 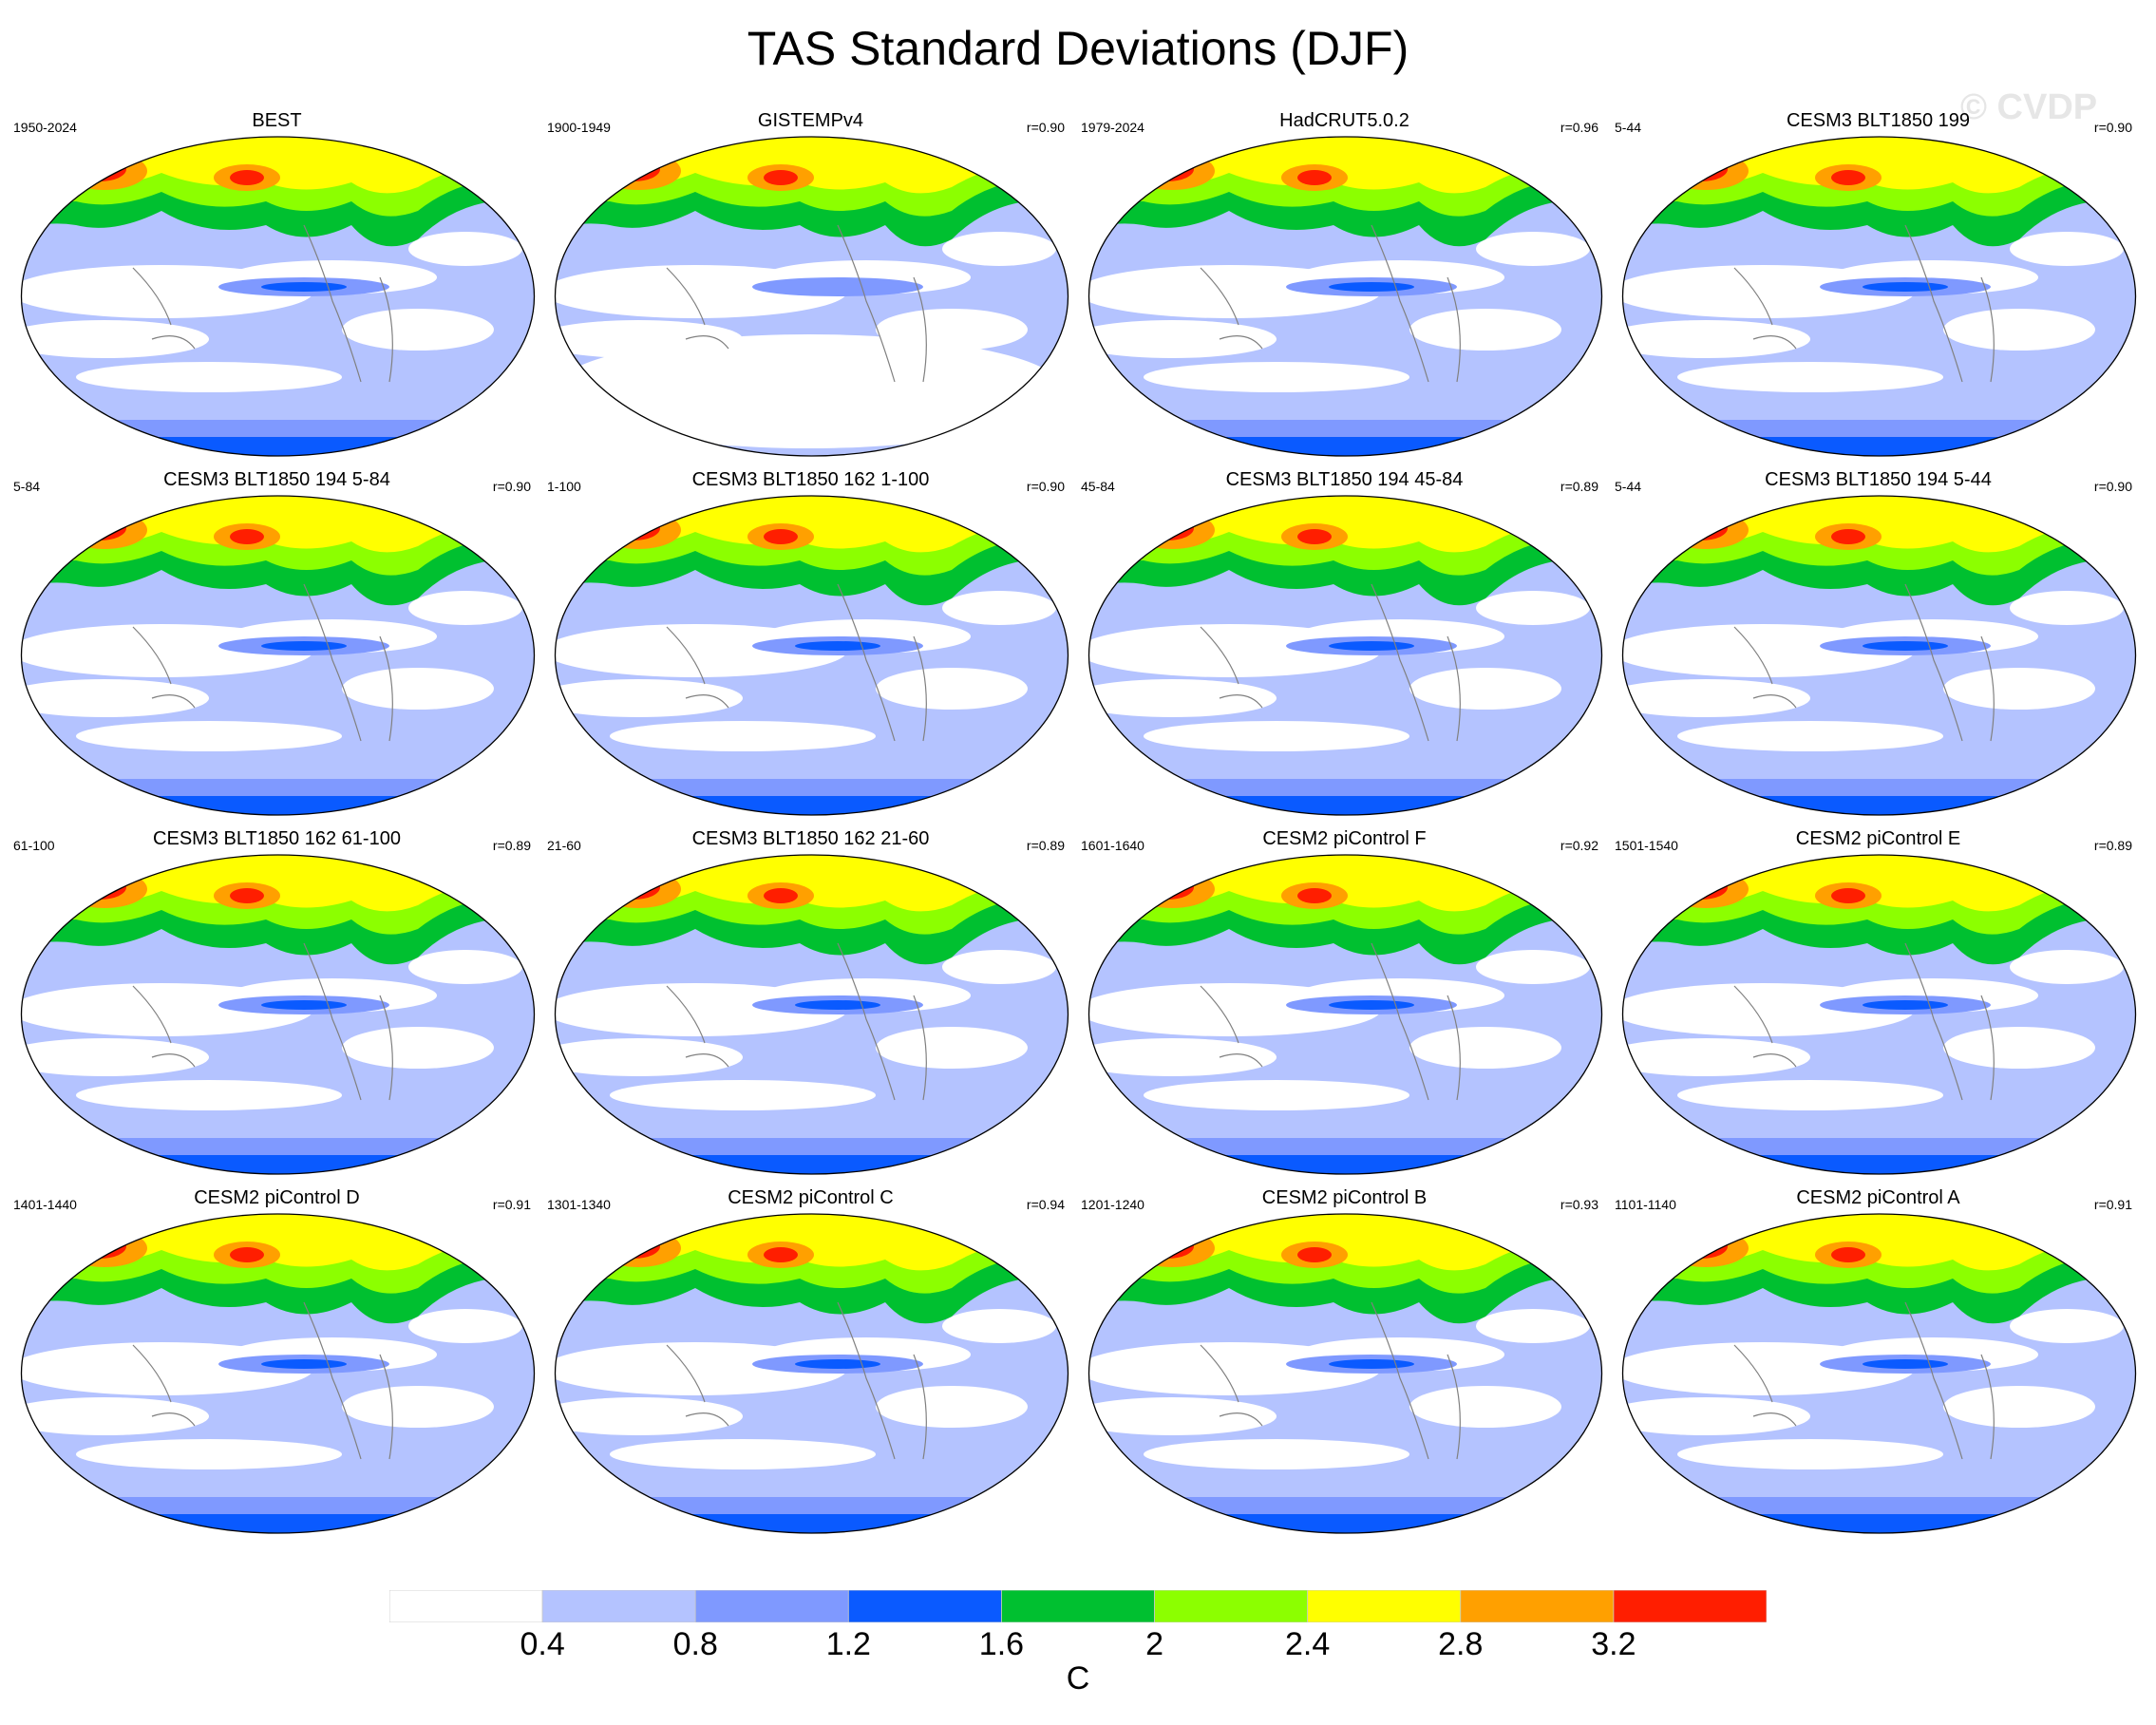 I want to click on map-panel: GISTEMPv4 1900-1949 r=0.90, so click(x=811, y=286).